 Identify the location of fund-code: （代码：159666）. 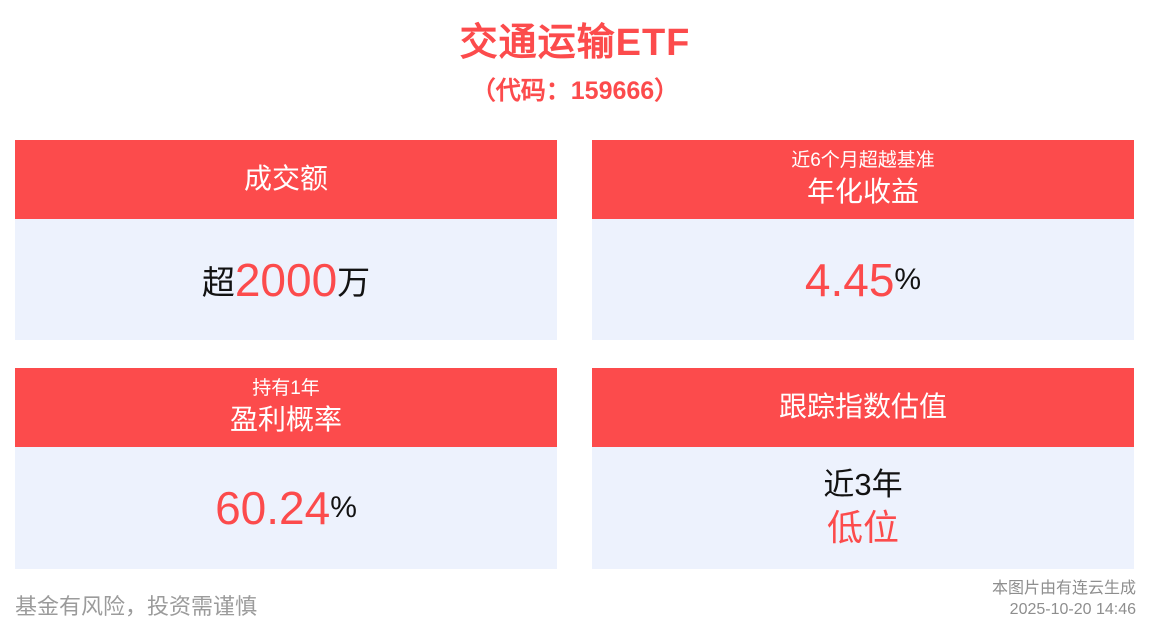
(575, 90).